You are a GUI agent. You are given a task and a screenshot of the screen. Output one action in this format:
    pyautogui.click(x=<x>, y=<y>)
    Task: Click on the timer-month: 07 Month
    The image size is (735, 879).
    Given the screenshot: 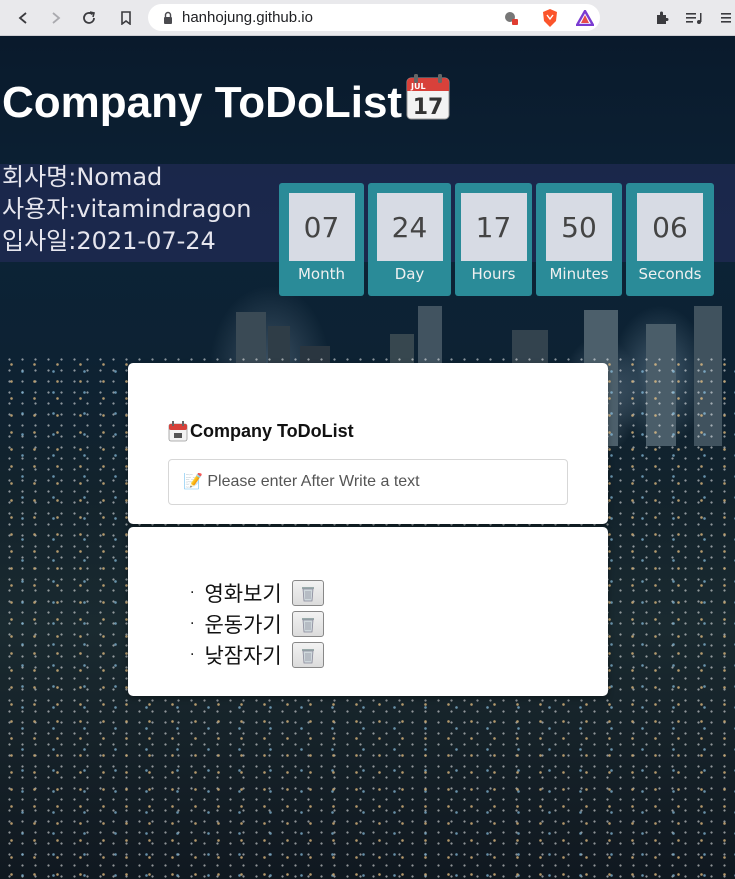 What is the action you would take?
    pyautogui.click(x=321, y=239)
    